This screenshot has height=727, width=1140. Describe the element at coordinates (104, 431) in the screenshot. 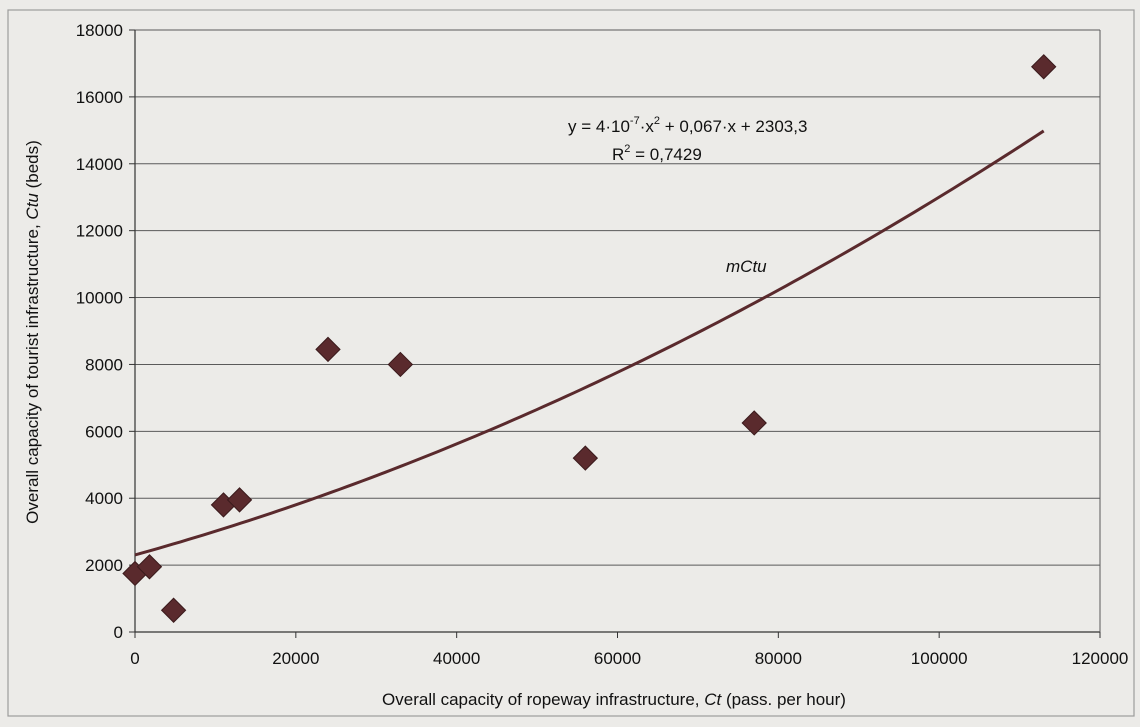

I see `y-tick-label: 6000` at that location.